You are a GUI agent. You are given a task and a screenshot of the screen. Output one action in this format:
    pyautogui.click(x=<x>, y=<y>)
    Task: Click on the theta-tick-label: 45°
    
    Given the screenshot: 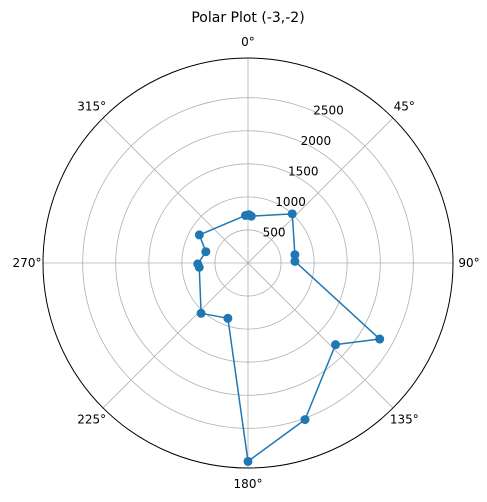 What is the action you would take?
    pyautogui.click(x=404, y=107)
    